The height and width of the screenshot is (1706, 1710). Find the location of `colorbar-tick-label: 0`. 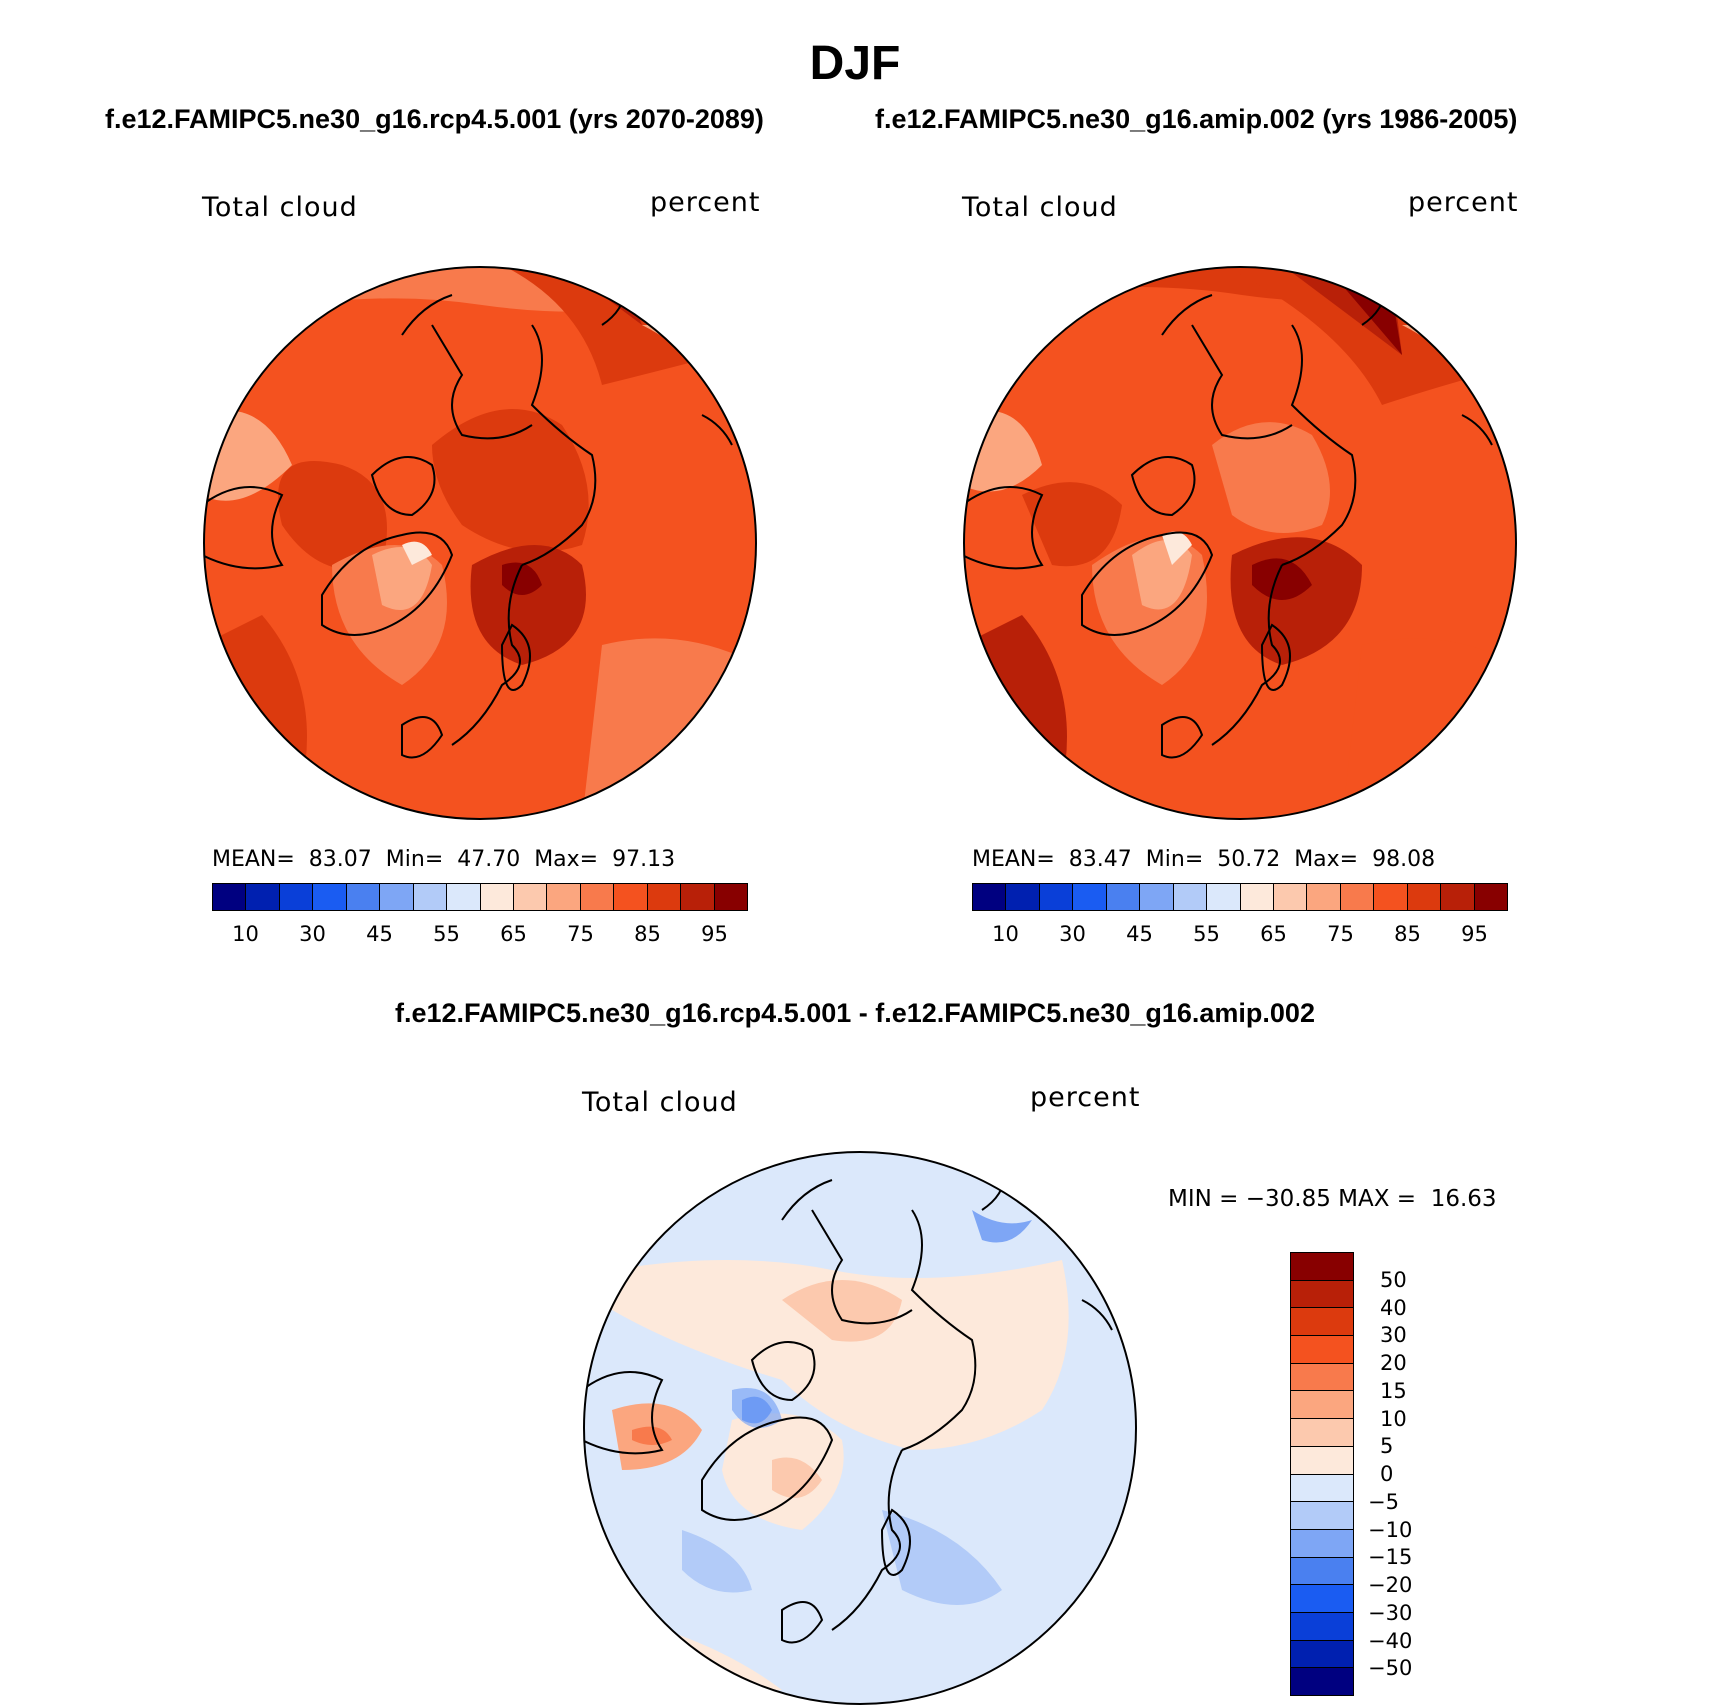

colorbar-tick-label: 0 is located at coordinates (1387, 1474).